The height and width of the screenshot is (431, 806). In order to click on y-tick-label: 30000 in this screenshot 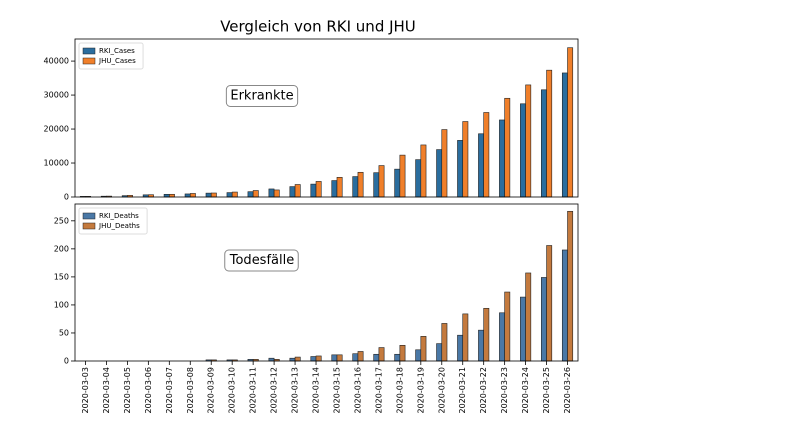, I will do `click(56, 95)`.